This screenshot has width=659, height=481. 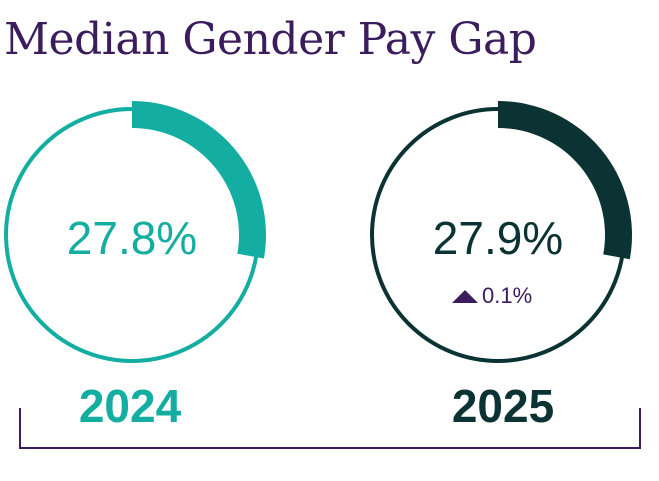 I want to click on year-label-2025: 2025, so click(x=503, y=406).